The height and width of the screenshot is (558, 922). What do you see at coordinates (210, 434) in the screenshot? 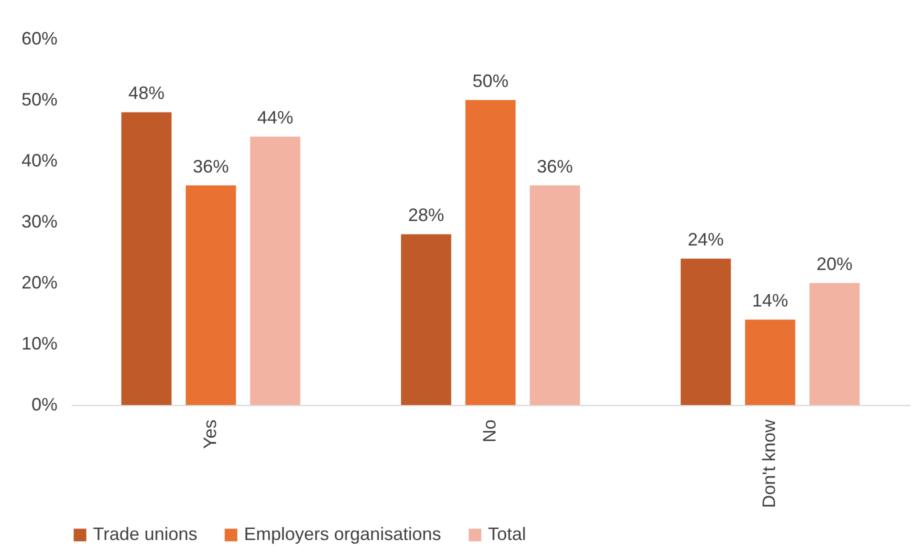
I see `x-tick-label: Yes` at bounding box center [210, 434].